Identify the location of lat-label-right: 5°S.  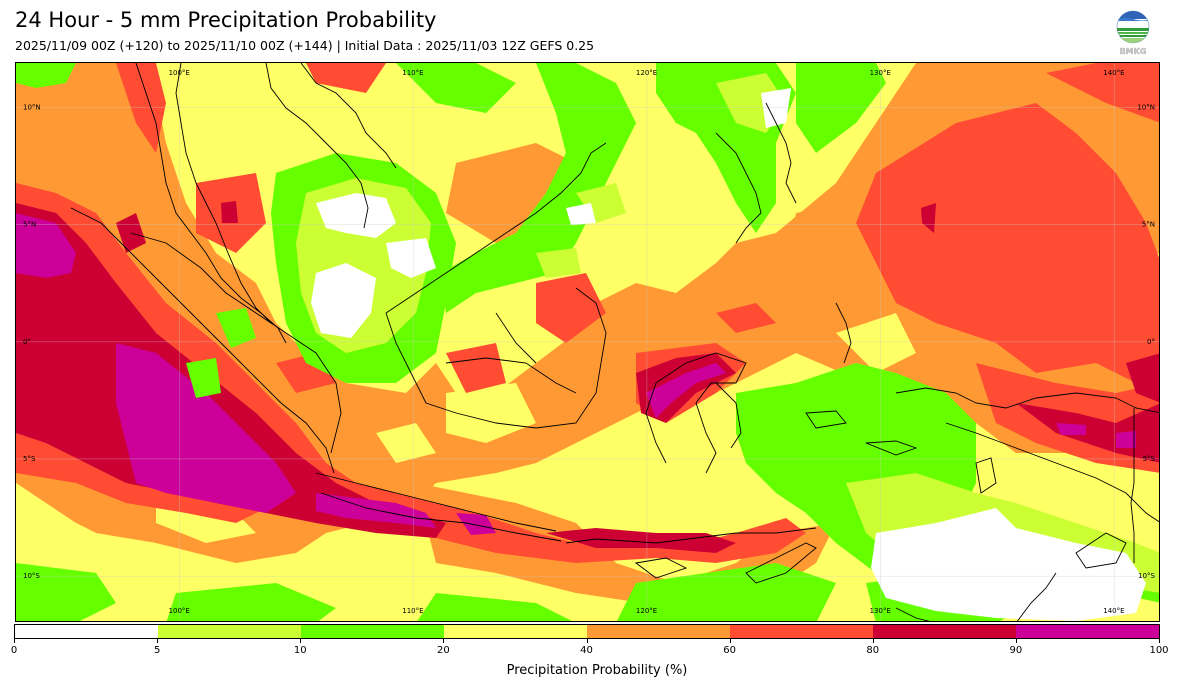
(1149, 459).